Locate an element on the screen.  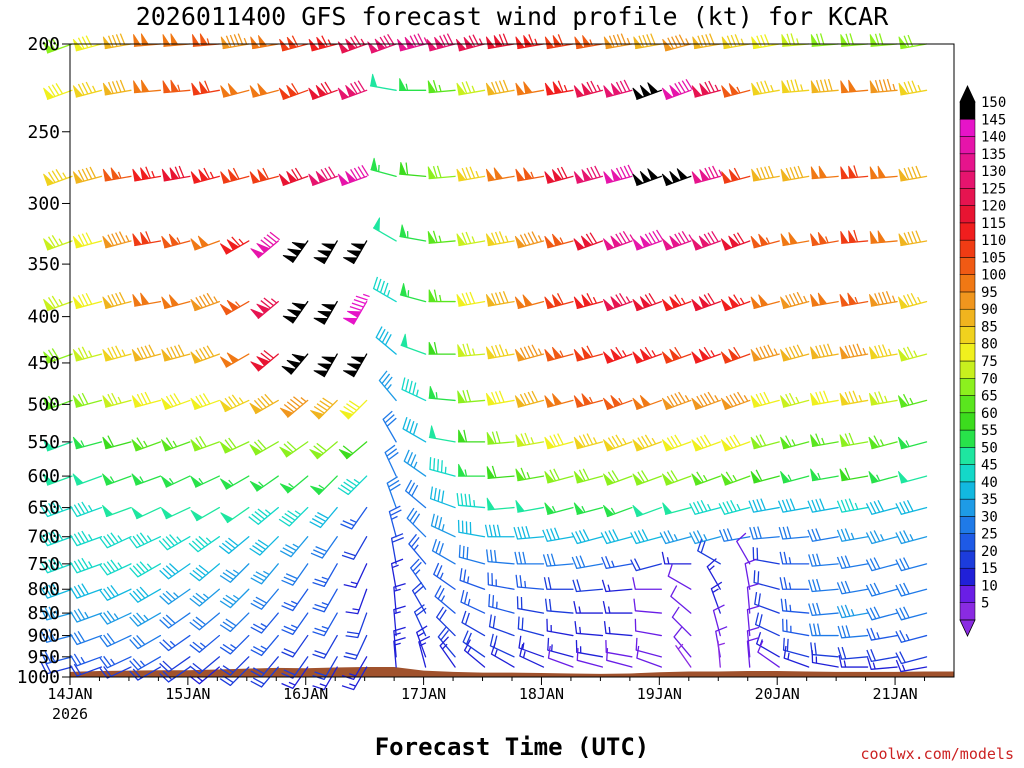
colorbar-label: 145 is located at coordinates (993, 120).